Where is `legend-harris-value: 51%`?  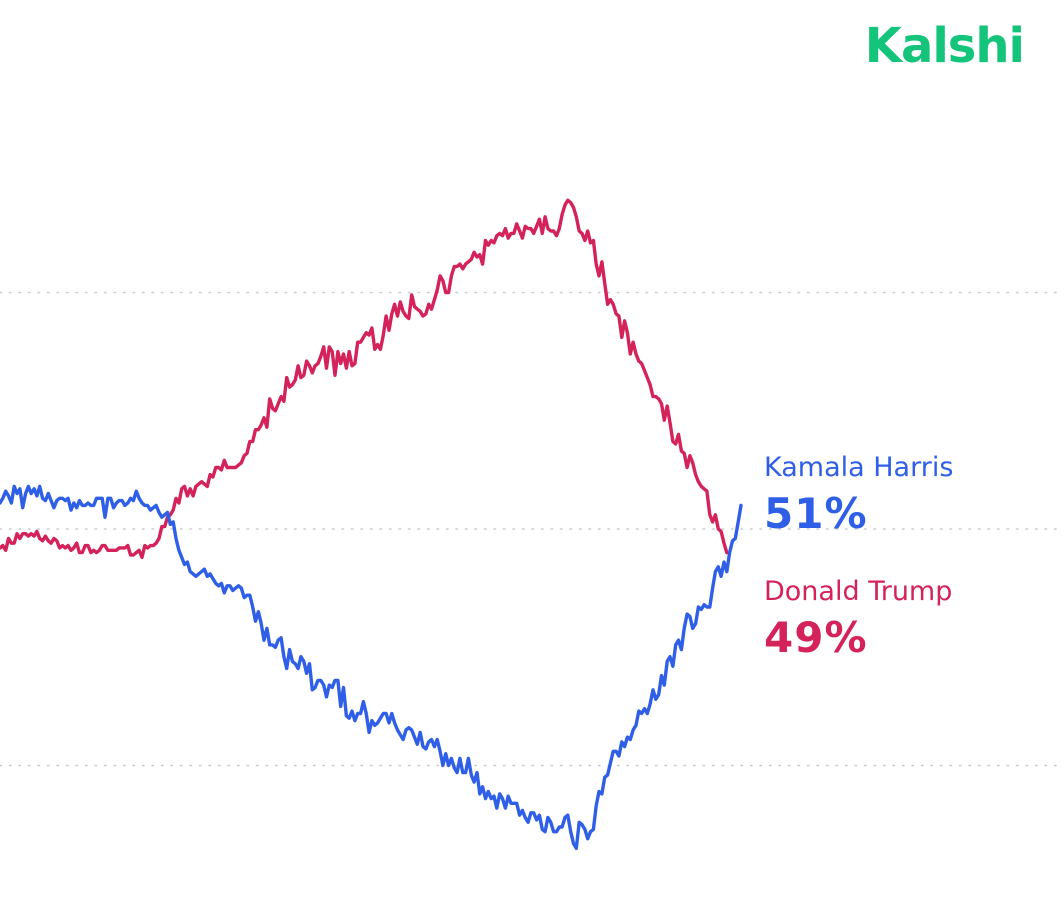
legend-harris-value: 51% is located at coordinates (816, 513).